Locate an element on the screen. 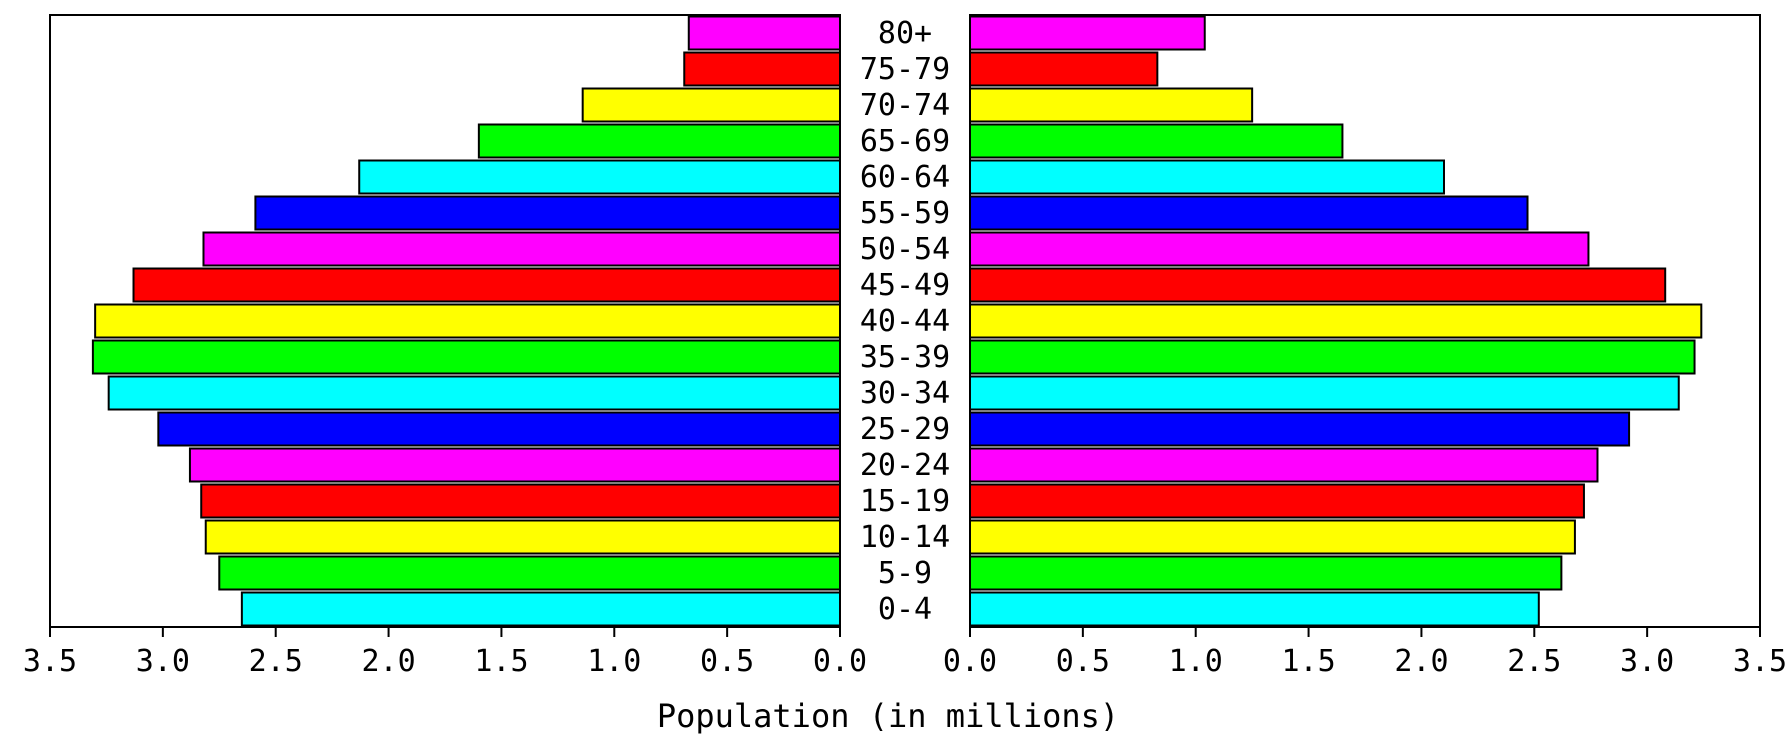 The width and height of the screenshot is (1789, 735). left-tick-label-2.0: 2.0 is located at coordinates (388, 661).